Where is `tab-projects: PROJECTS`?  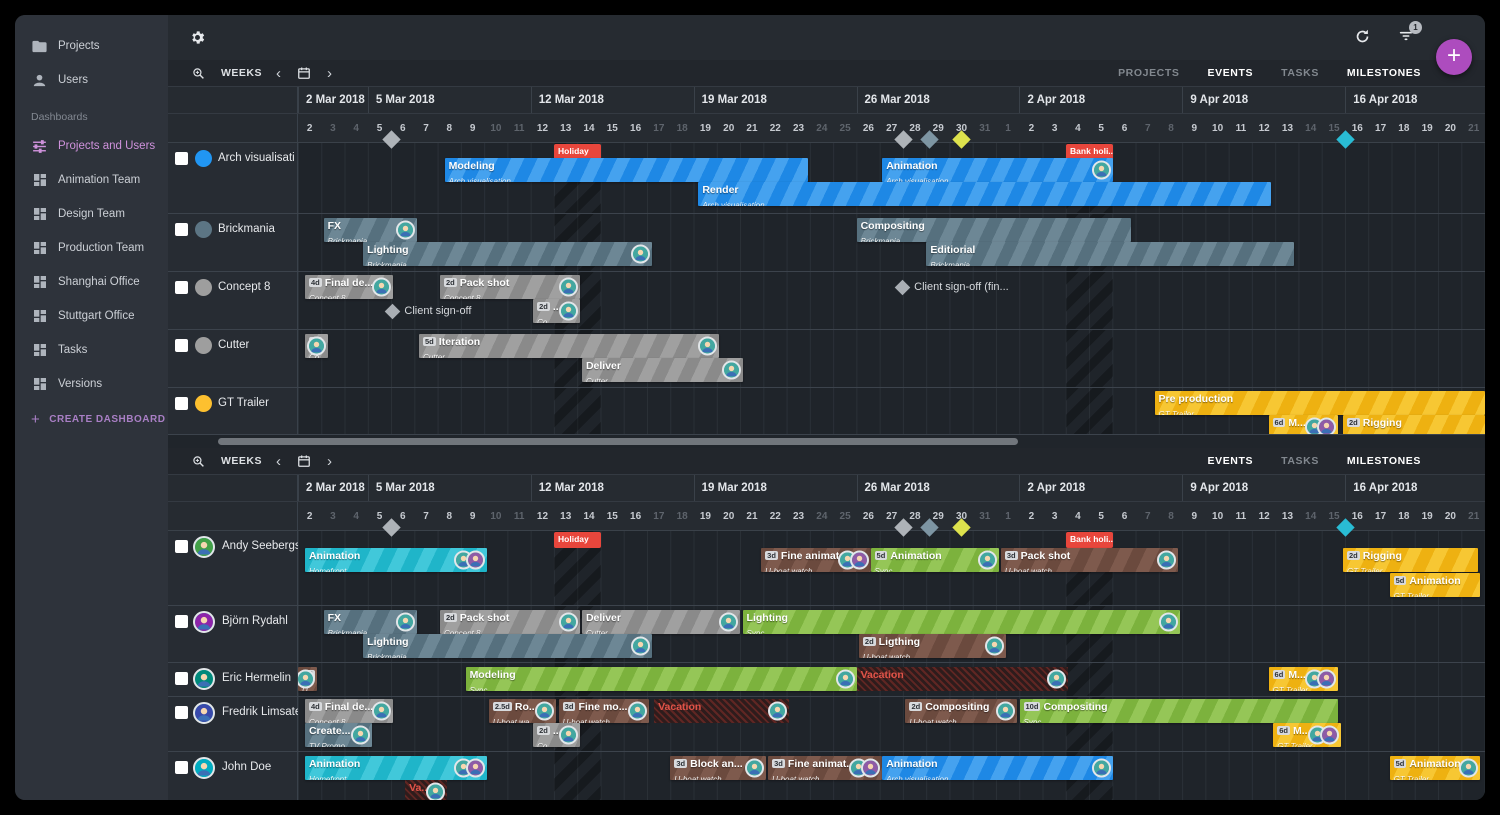 tab-projects: PROJECTS is located at coordinates (1149, 73).